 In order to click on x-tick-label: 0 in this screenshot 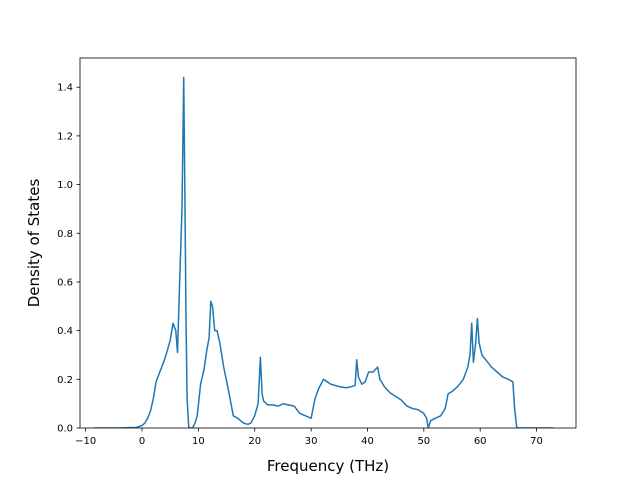, I will do `click(142, 441)`.